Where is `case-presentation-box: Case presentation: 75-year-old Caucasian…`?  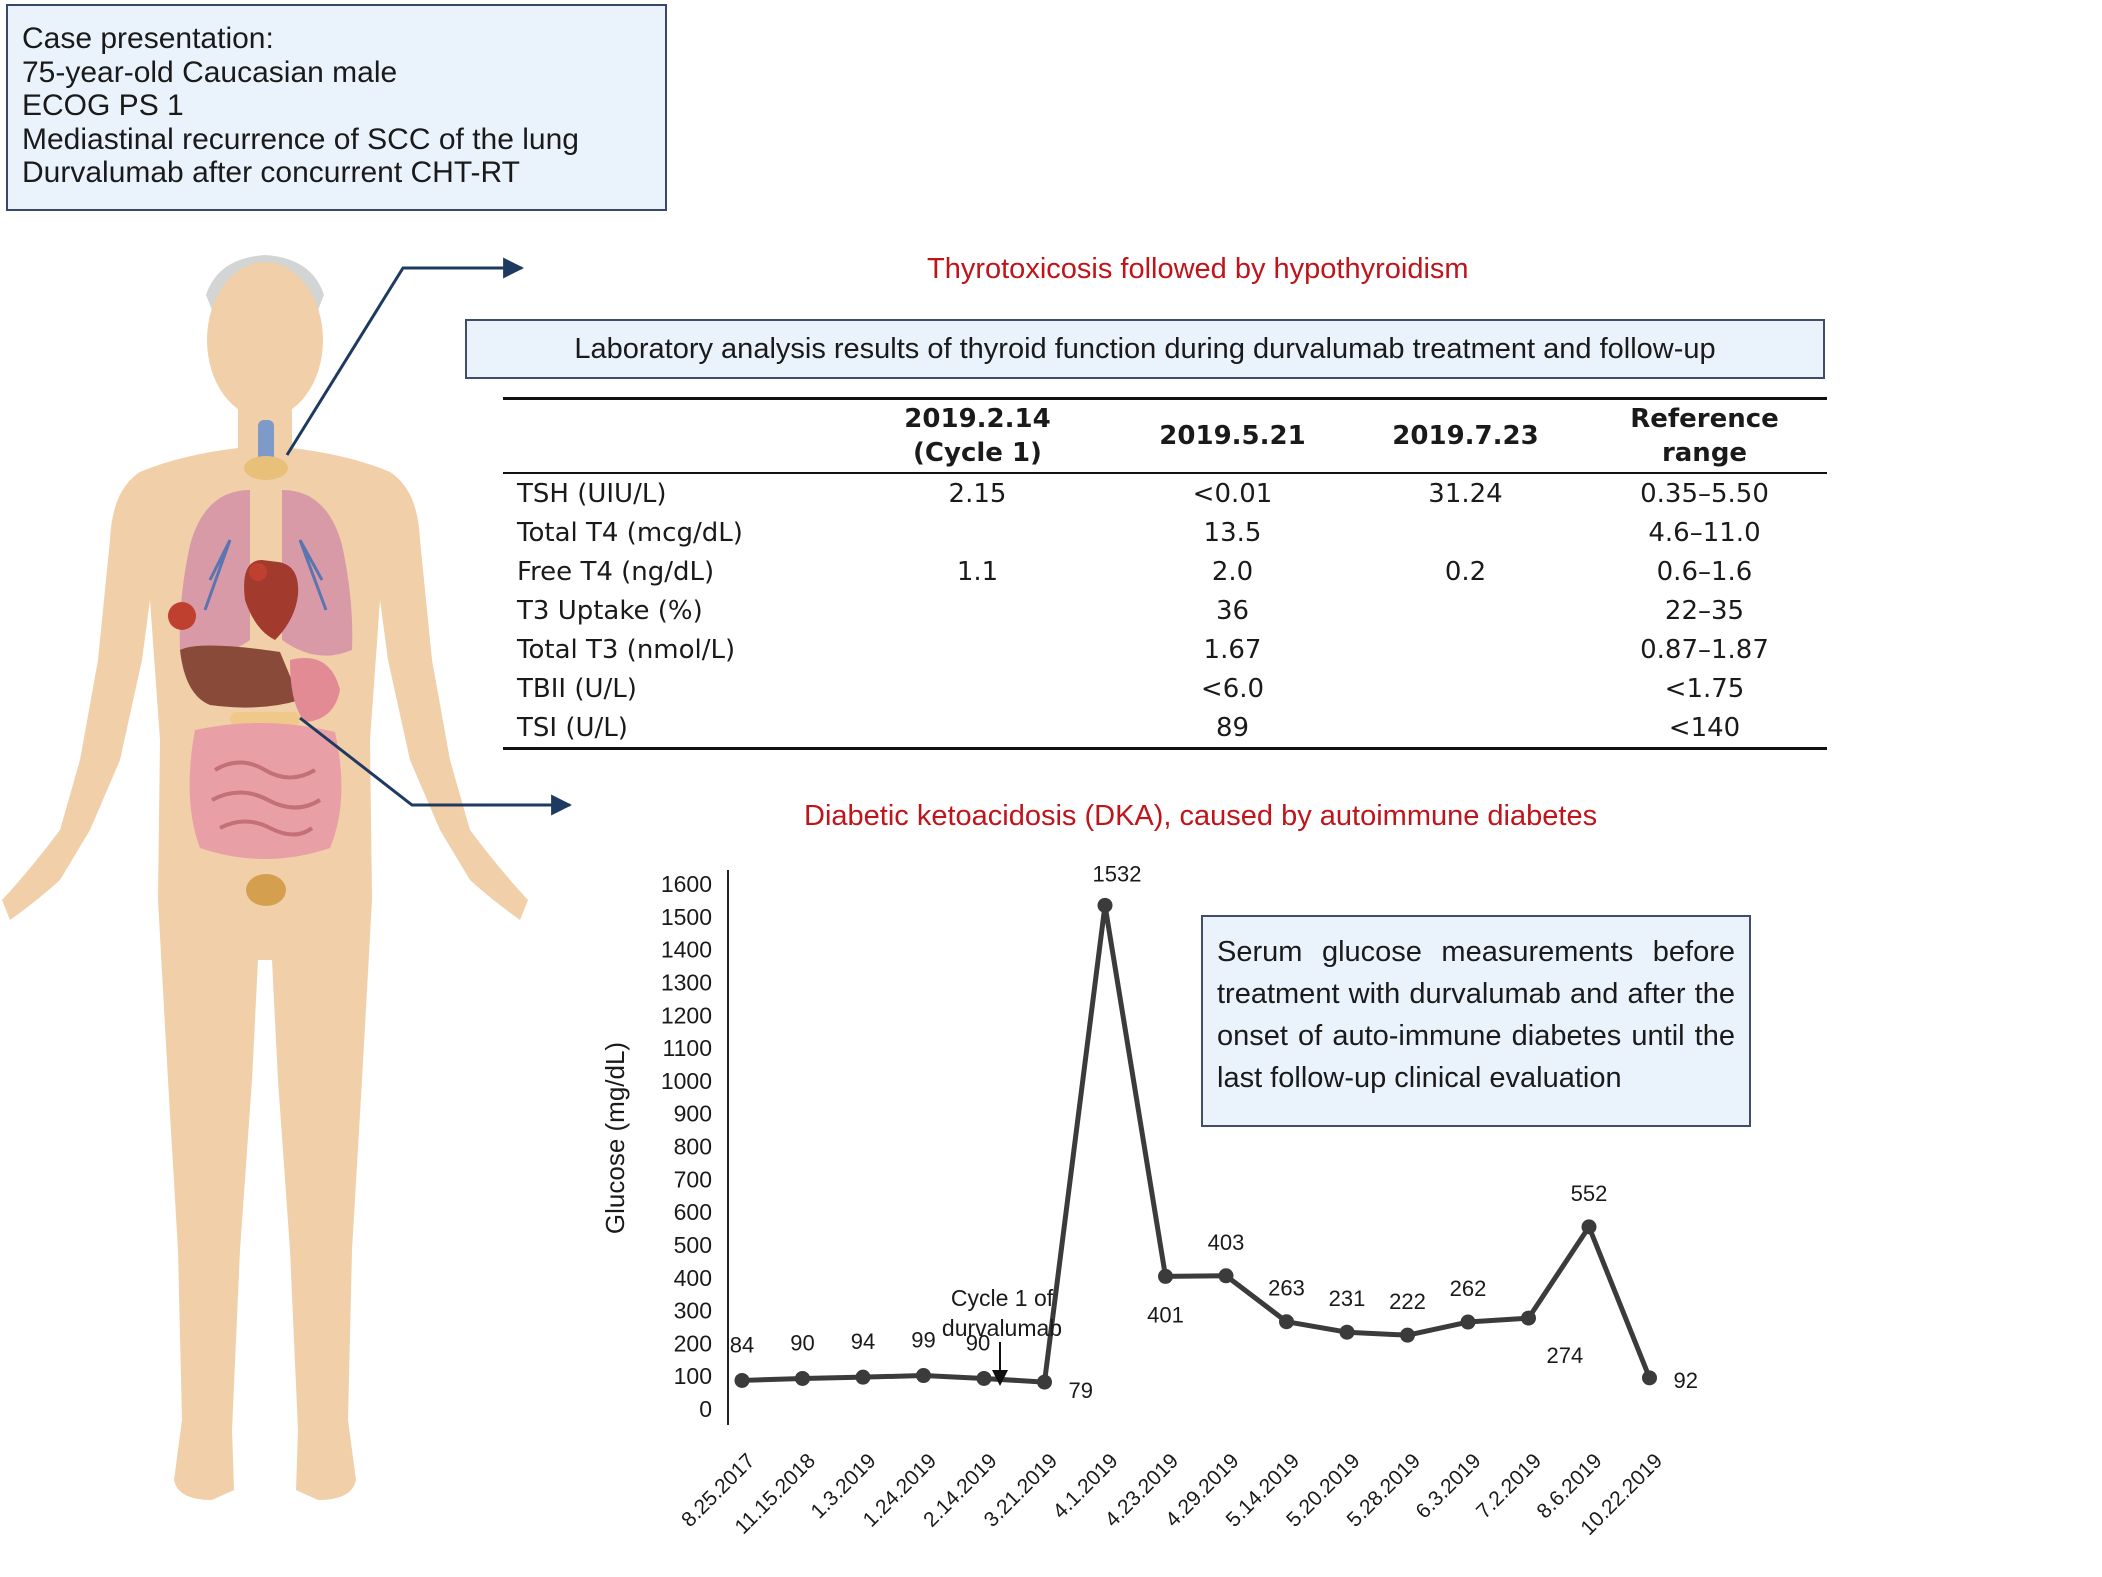
case-presentation-box: Case presentation: 75-year-old Caucasian… is located at coordinates (336, 107).